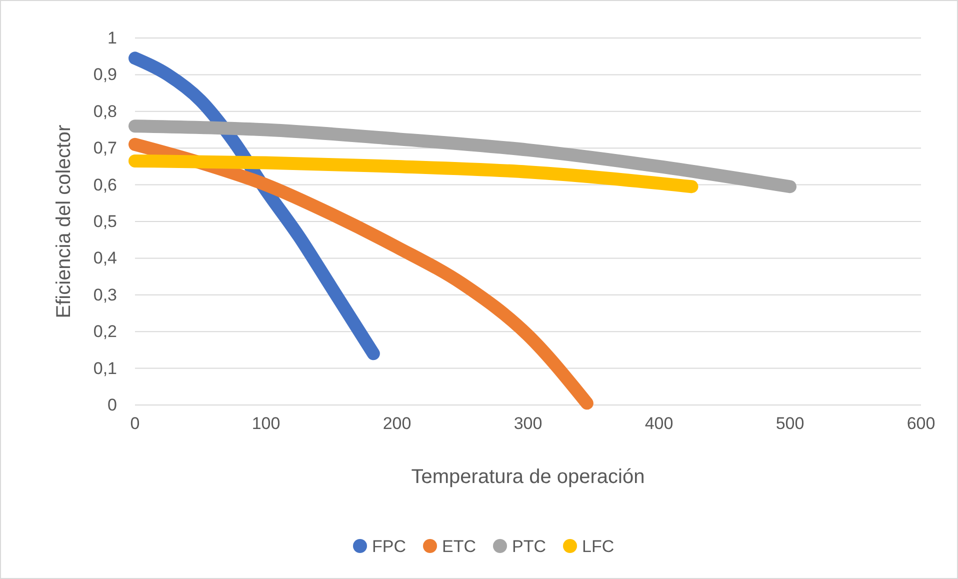 This screenshot has height=579, width=958. I want to click on y-tick-label: 0,5, so click(105, 221).